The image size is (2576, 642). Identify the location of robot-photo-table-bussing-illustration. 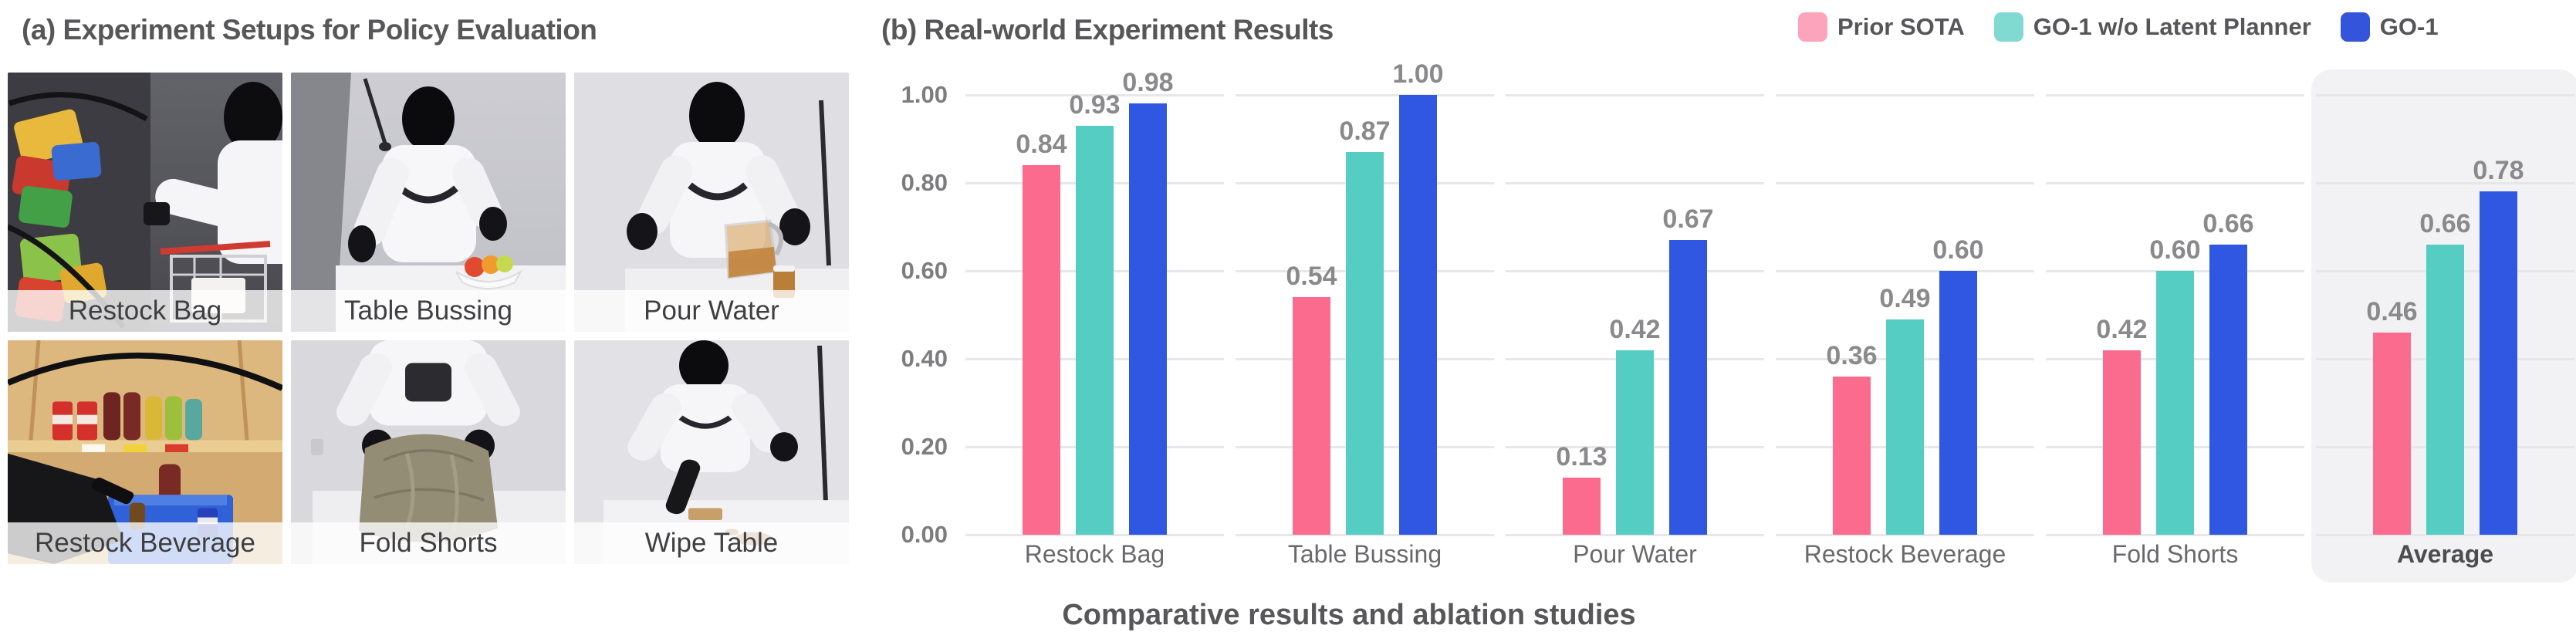
(428, 202).